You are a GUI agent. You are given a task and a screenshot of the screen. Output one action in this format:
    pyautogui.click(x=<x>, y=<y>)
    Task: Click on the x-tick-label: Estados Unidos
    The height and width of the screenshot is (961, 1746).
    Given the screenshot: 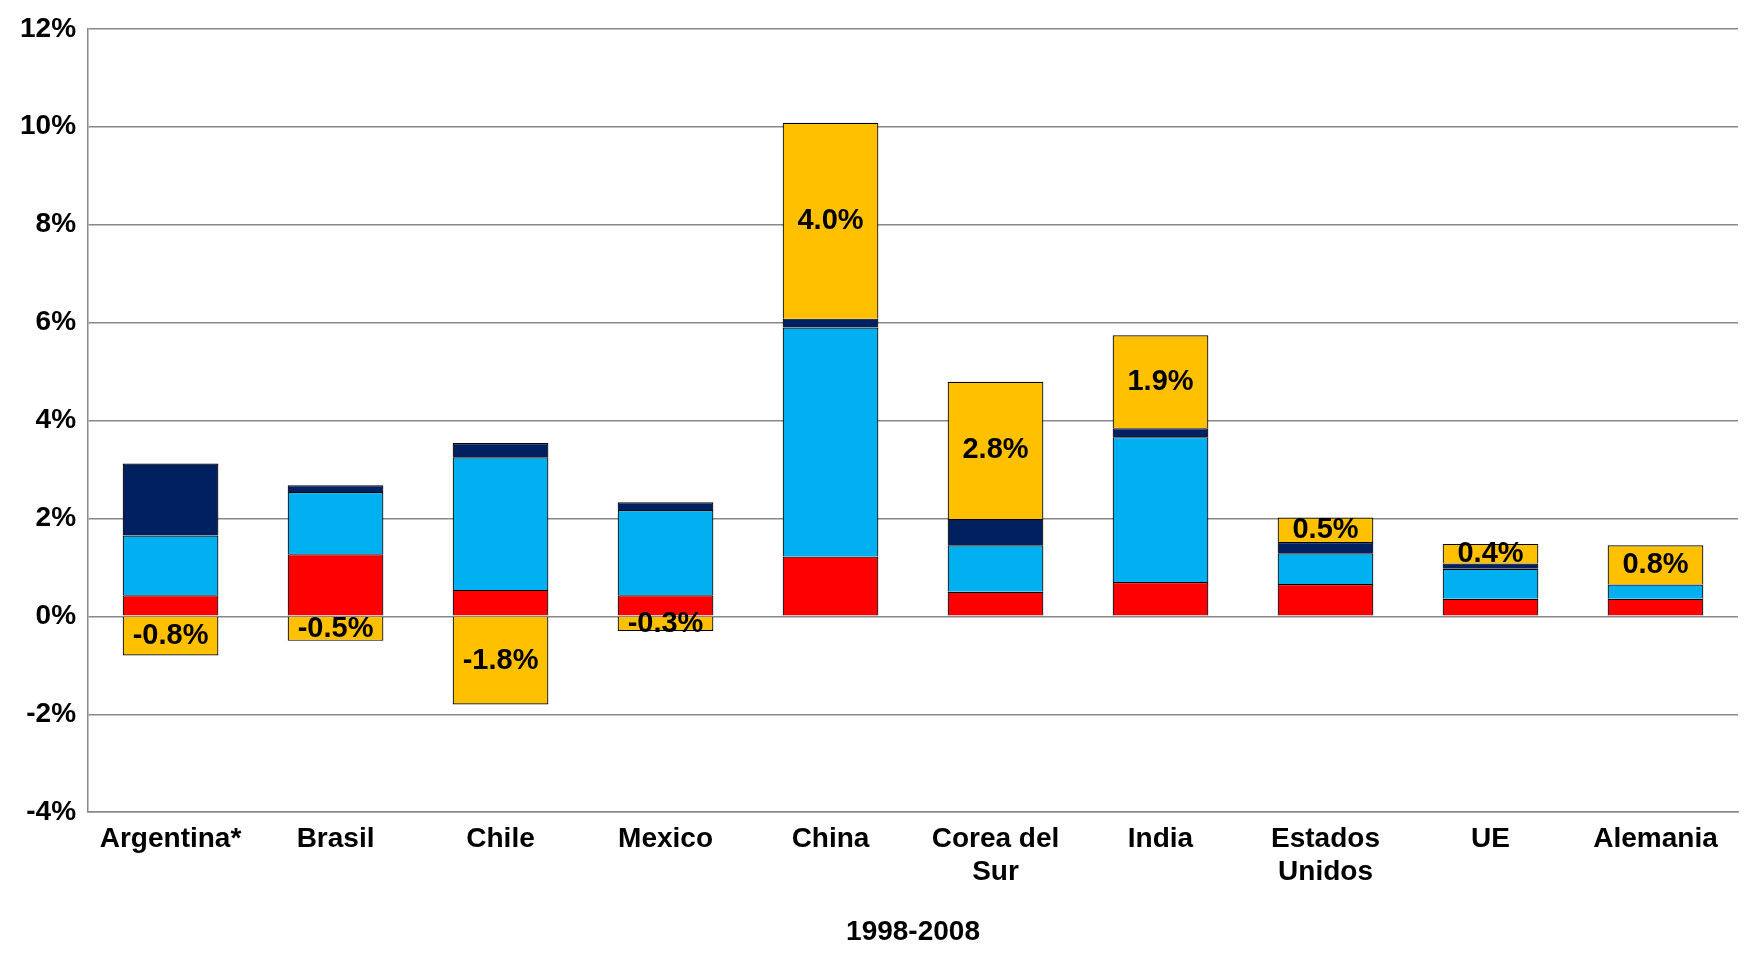 What is the action you would take?
    pyautogui.click(x=1325, y=854)
    